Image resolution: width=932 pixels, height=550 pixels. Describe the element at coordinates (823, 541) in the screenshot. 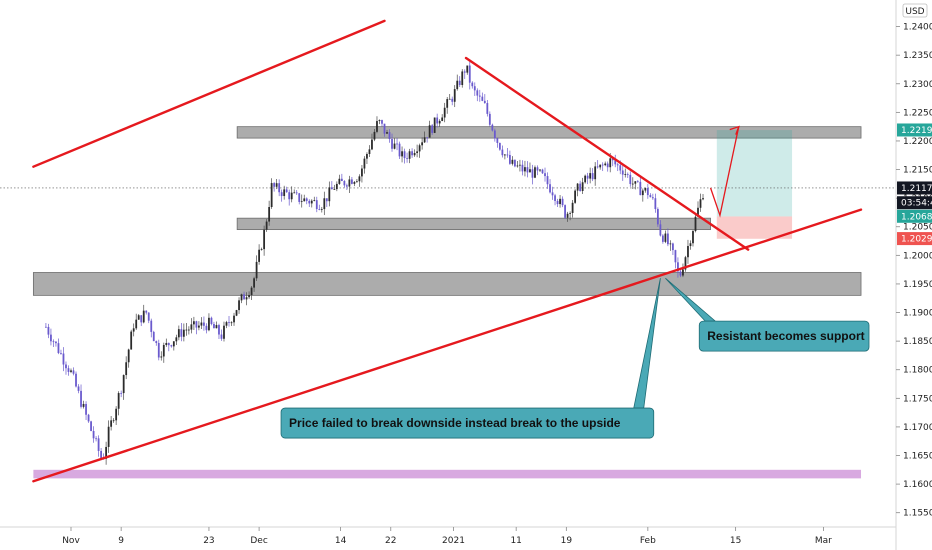

I see `x-tick-label-11: Mar` at that location.